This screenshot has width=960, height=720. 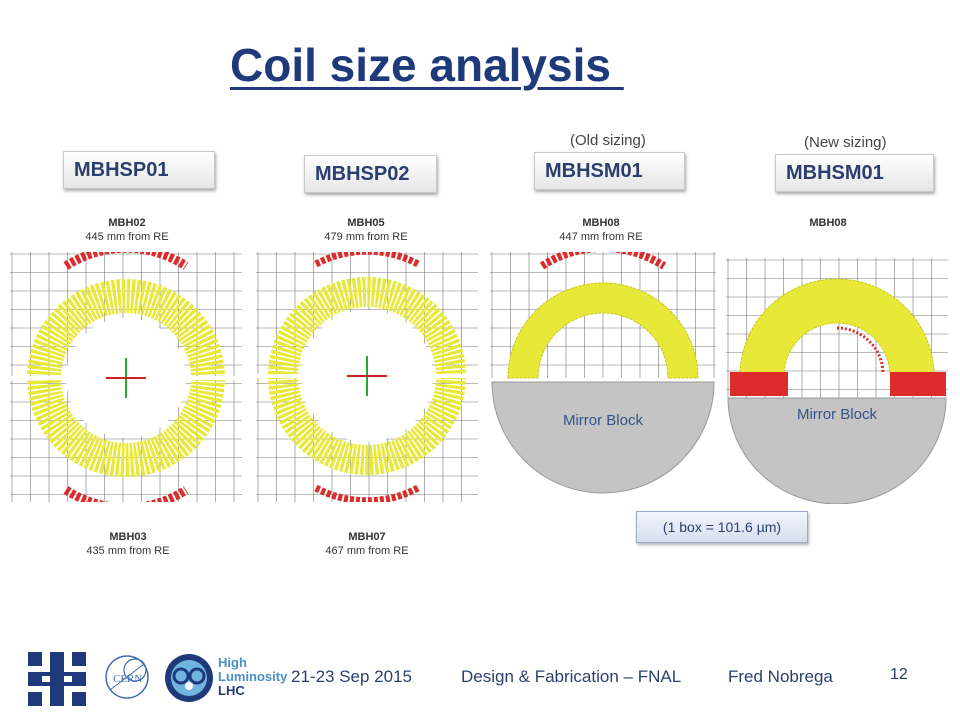 I want to click on coil-plot-mbhsm01-new, so click(x=837, y=381).